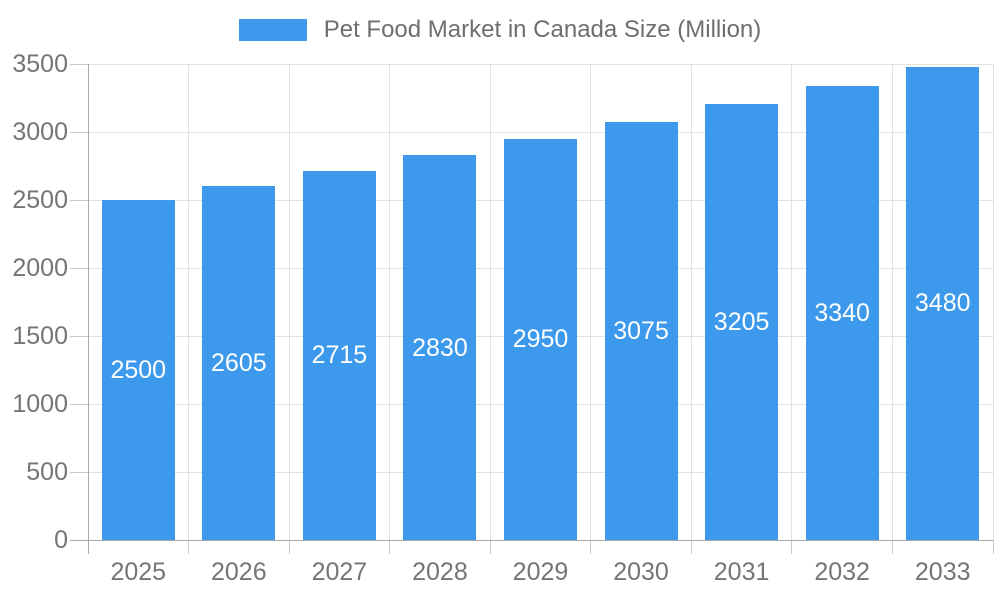 This screenshot has height=600, width=1000. What do you see at coordinates (542, 29) in the screenshot?
I see `legend-label: Pet Food Market in Canada Size (Million)` at bounding box center [542, 29].